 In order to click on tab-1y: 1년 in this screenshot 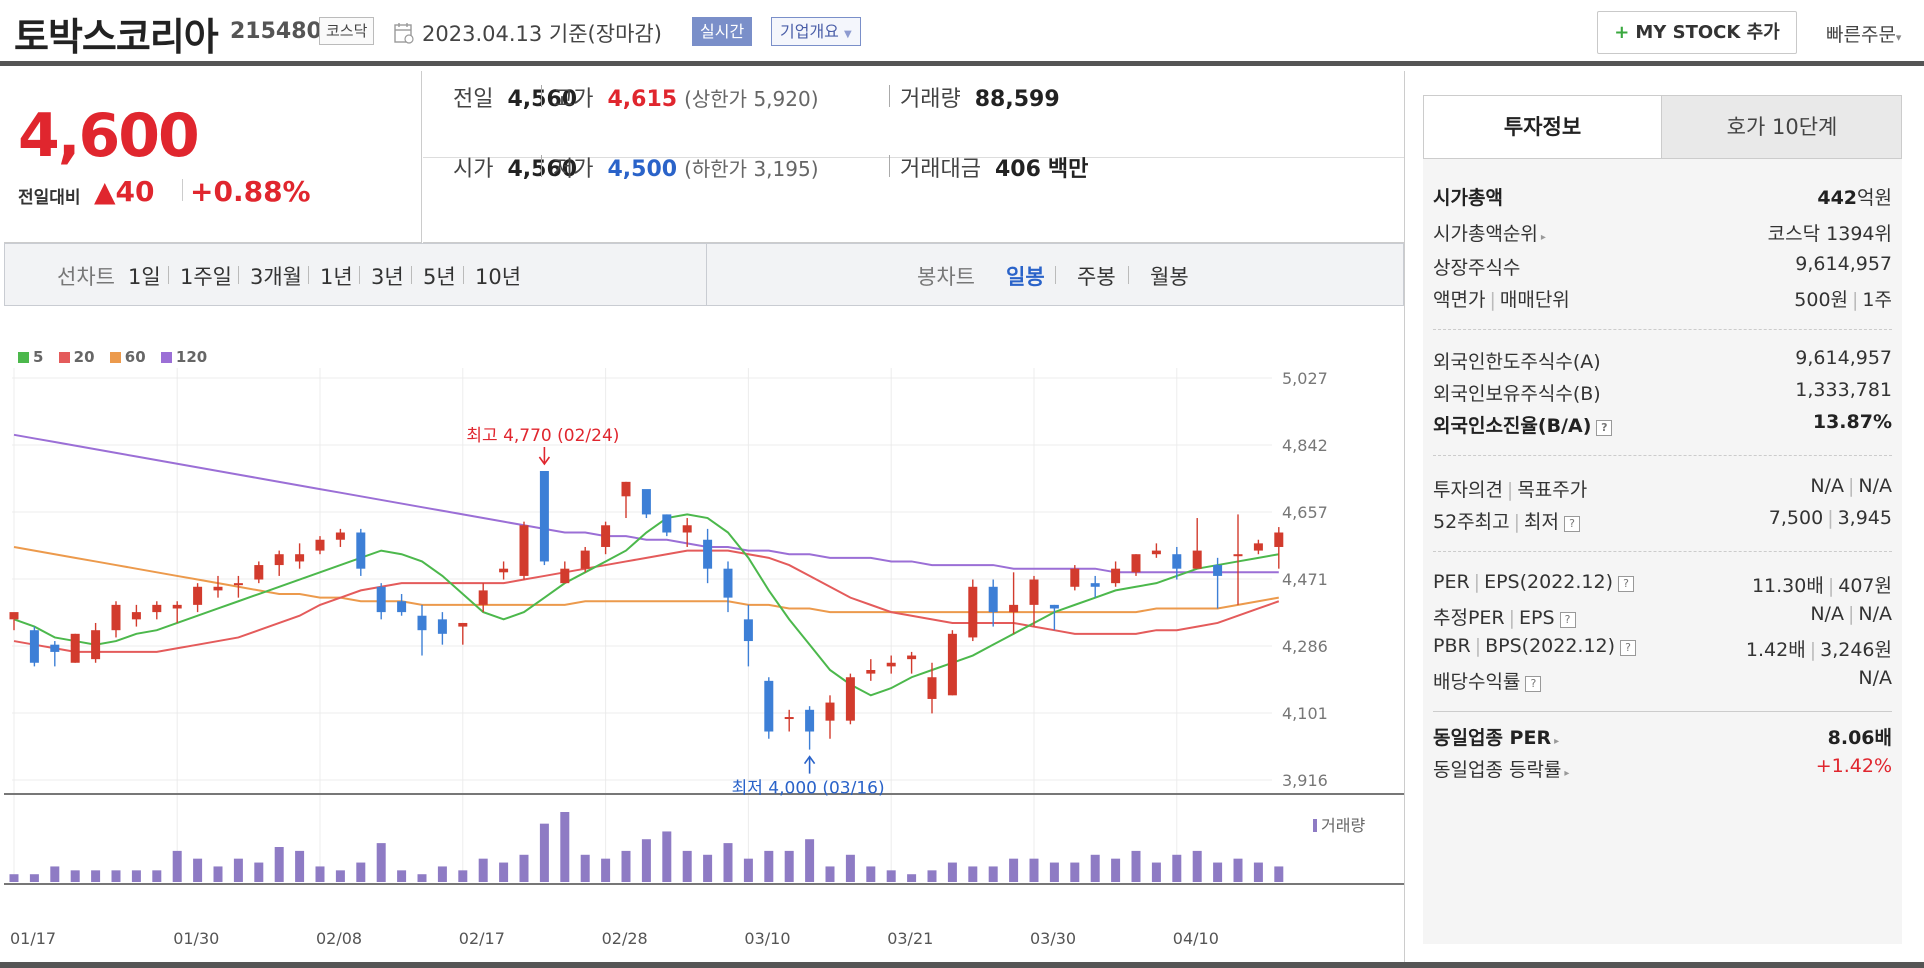, I will do `click(336, 277)`.